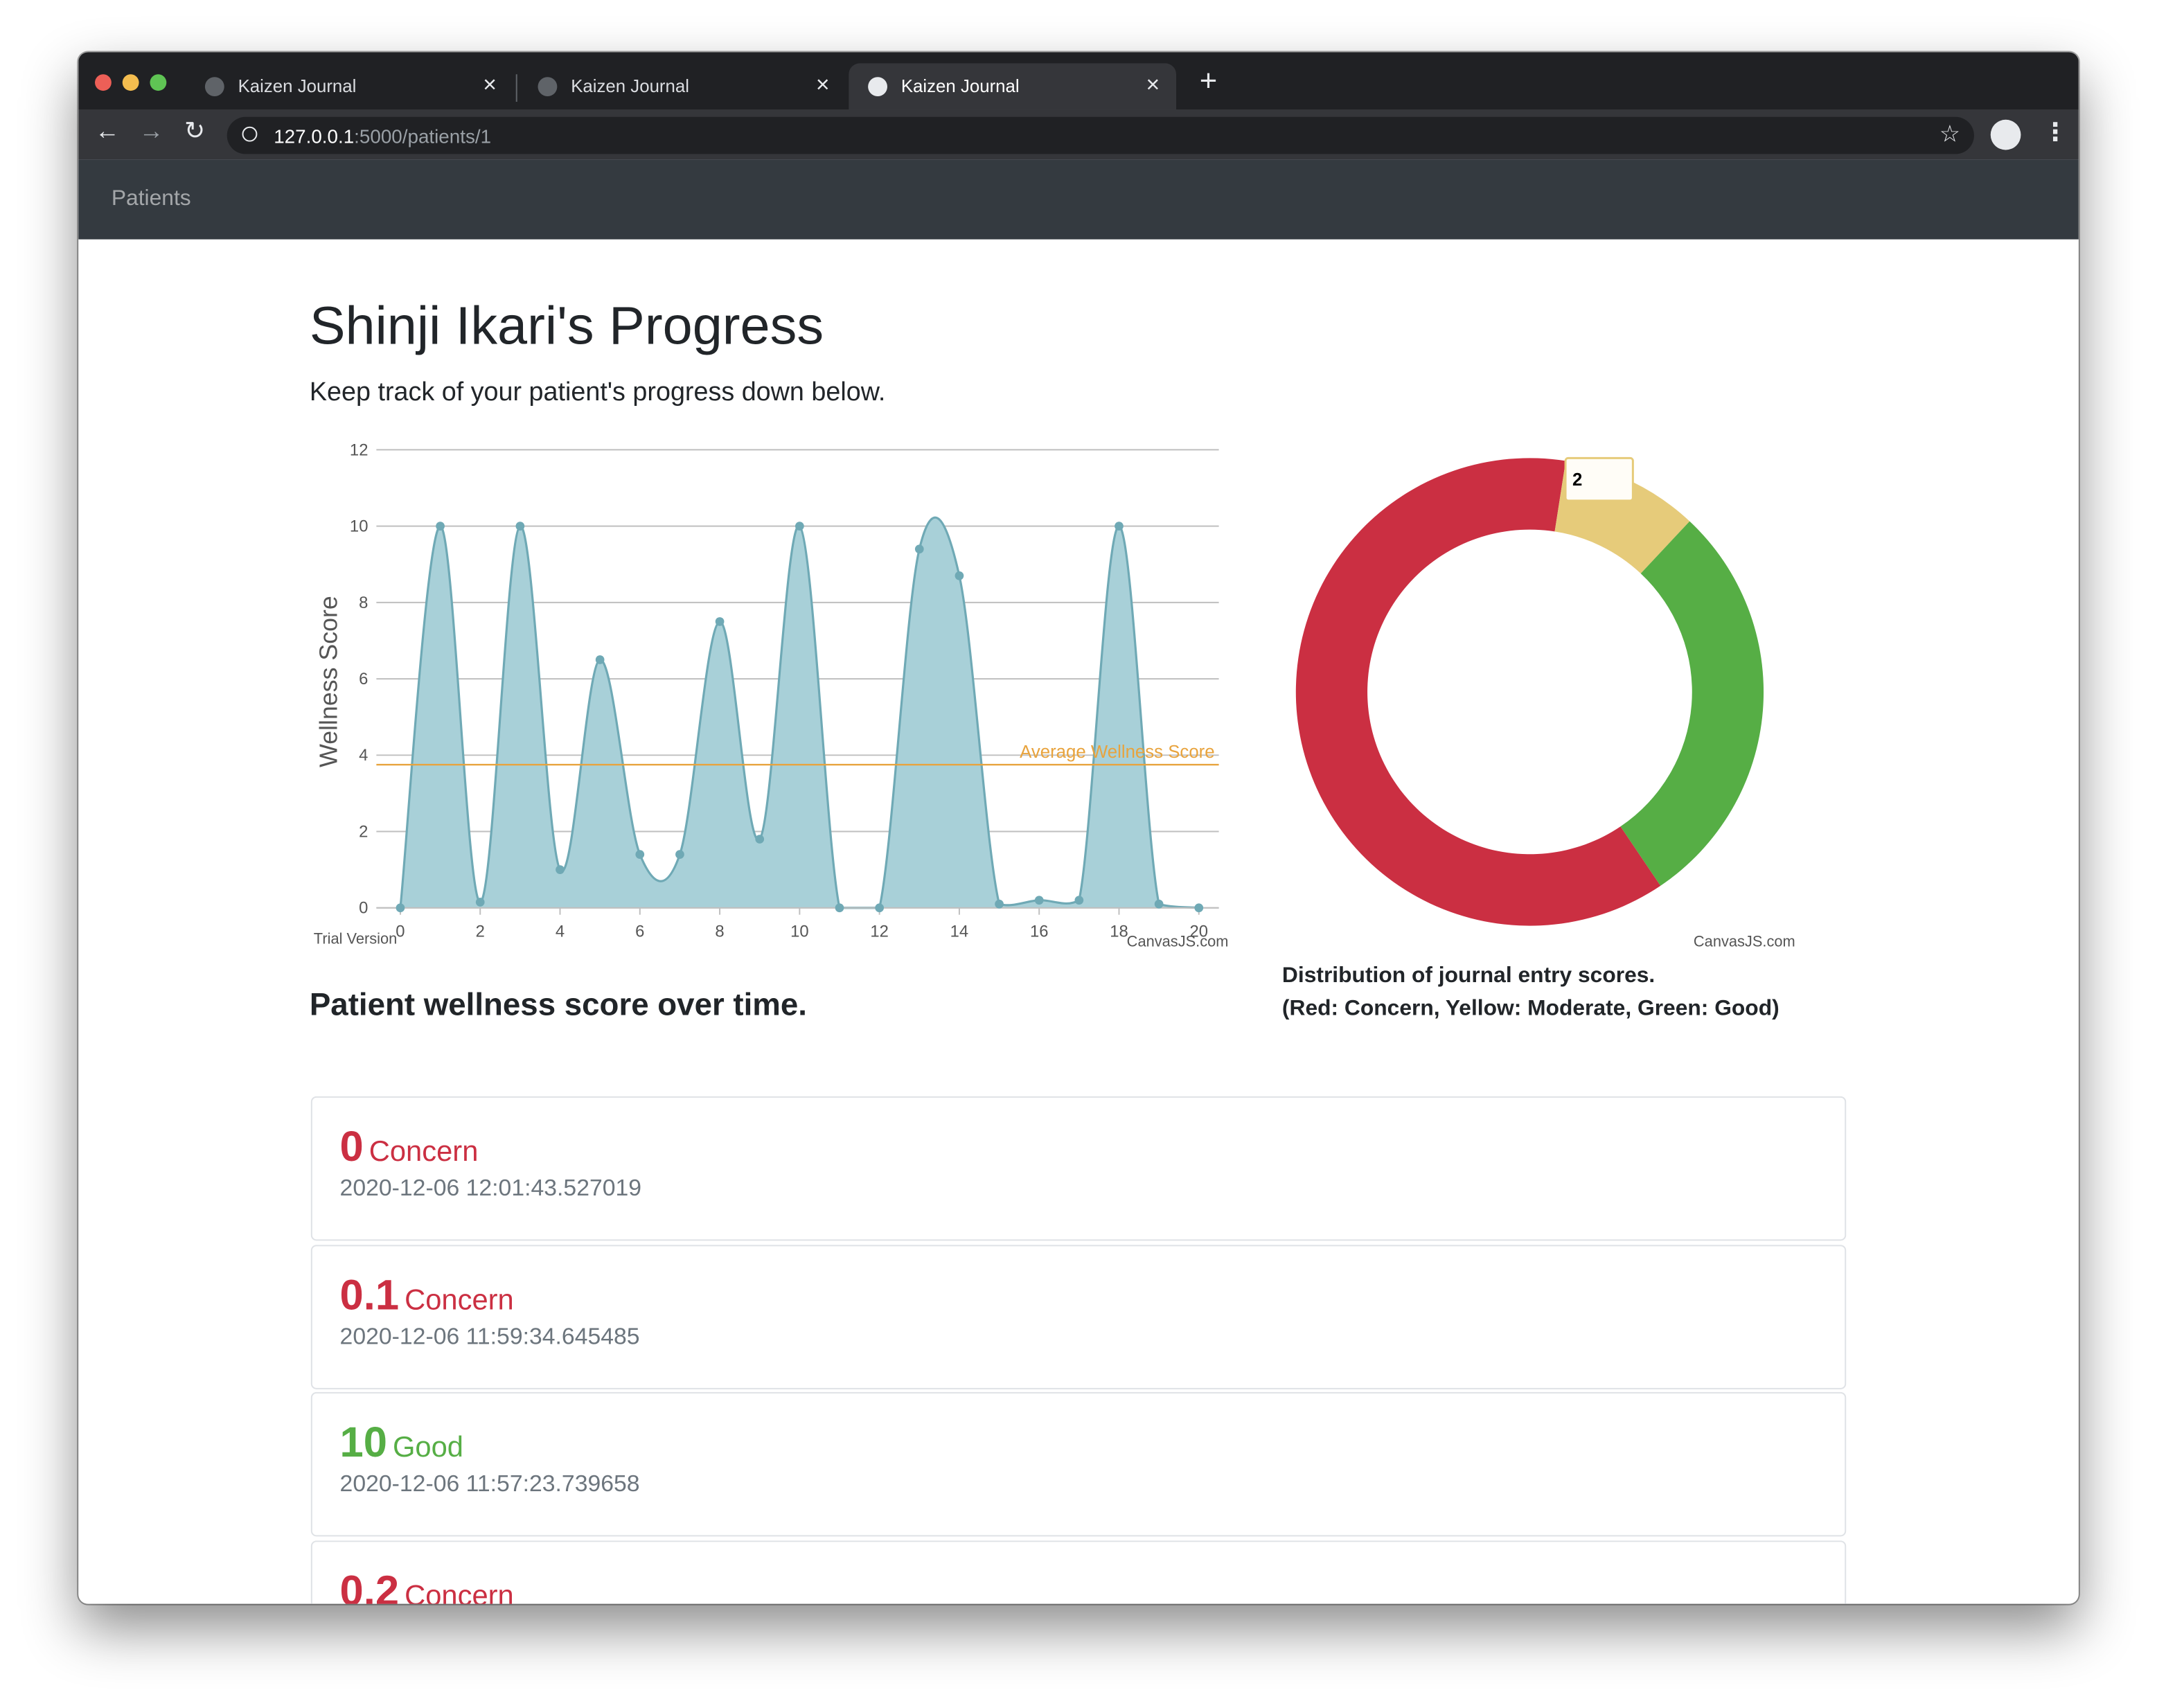 Image resolution: width=2157 pixels, height=1708 pixels. Describe the element at coordinates (107, 130) in the screenshot. I see `back-button: ←` at that location.